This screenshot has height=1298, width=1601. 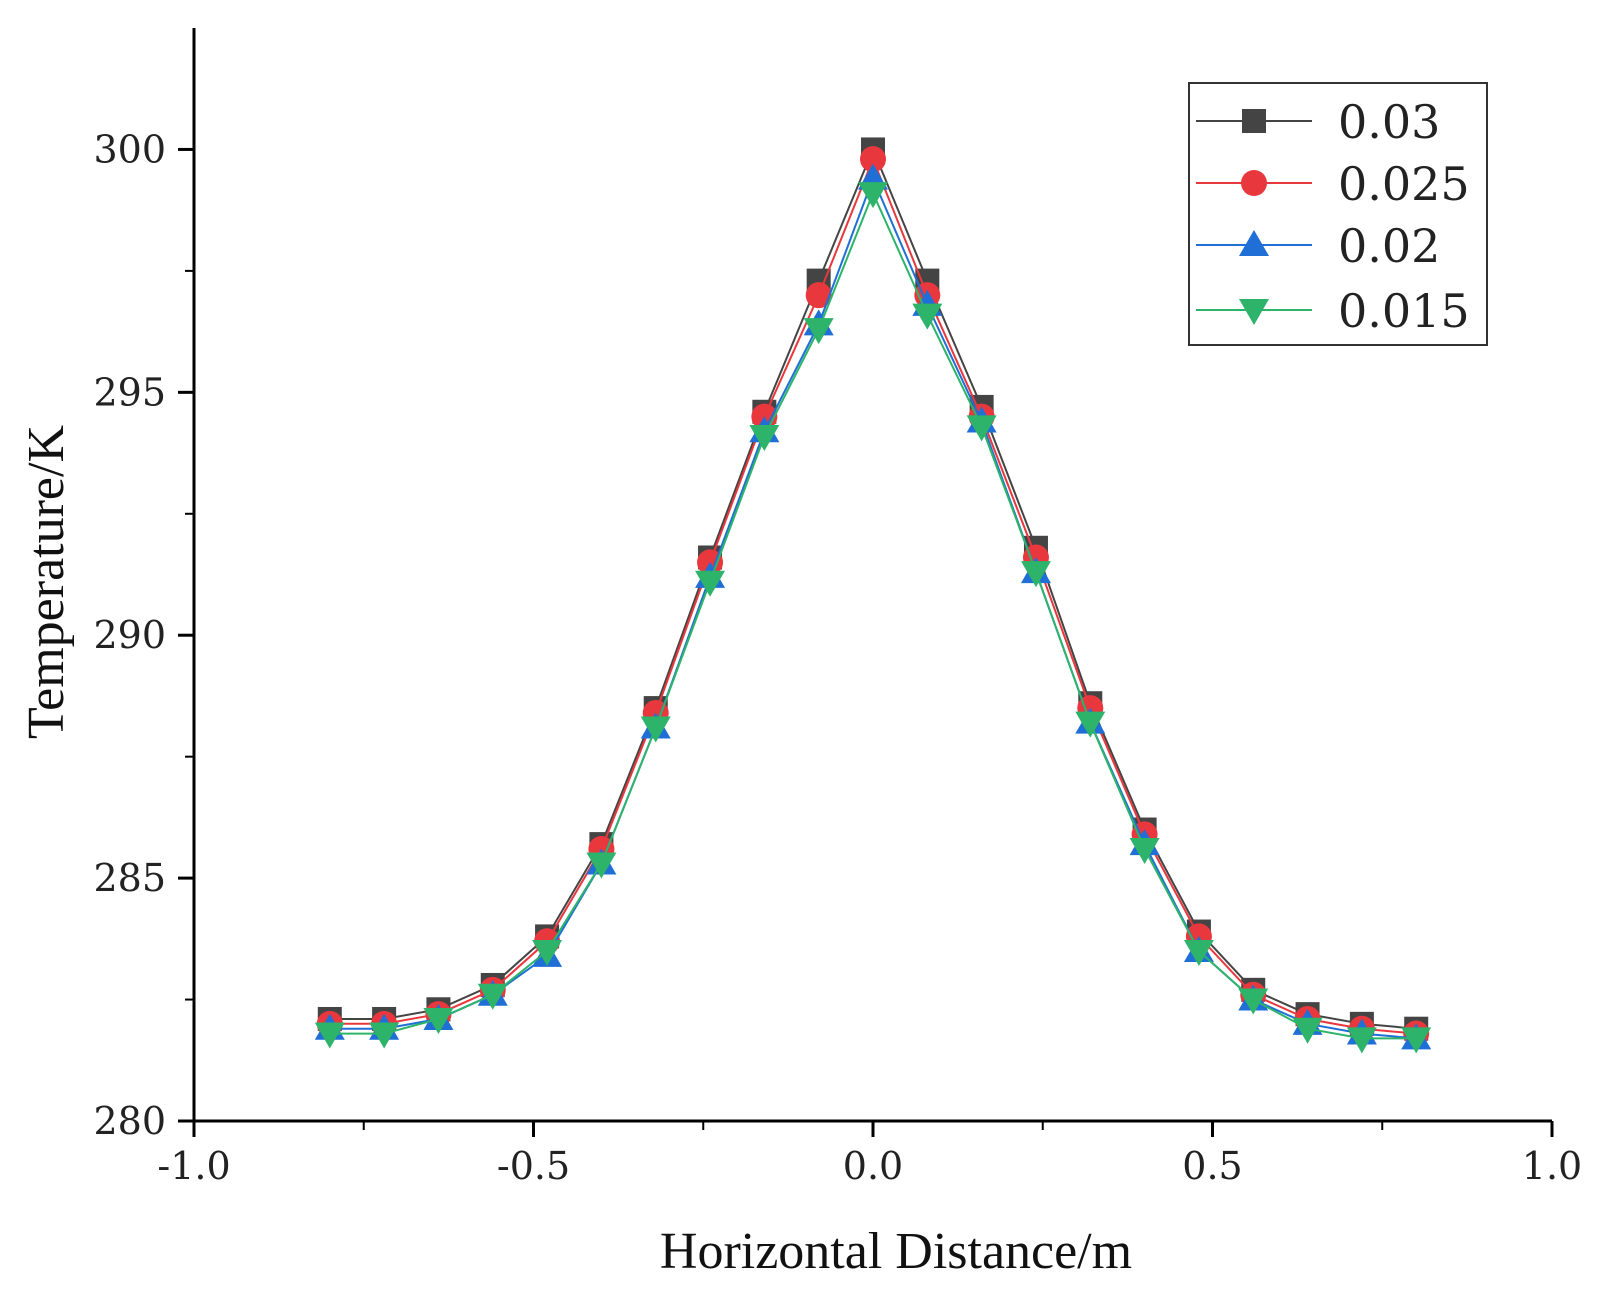 What do you see at coordinates (129, 149) in the screenshot?
I see `y-tick-label-4: 300` at bounding box center [129, 149].